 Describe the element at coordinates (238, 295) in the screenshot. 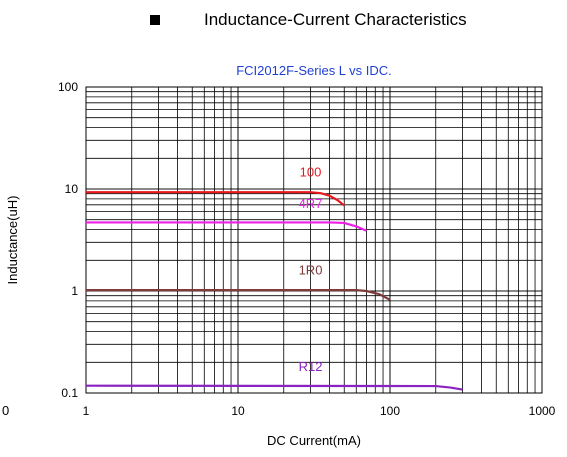

I see `series-line-1r0` at that location.